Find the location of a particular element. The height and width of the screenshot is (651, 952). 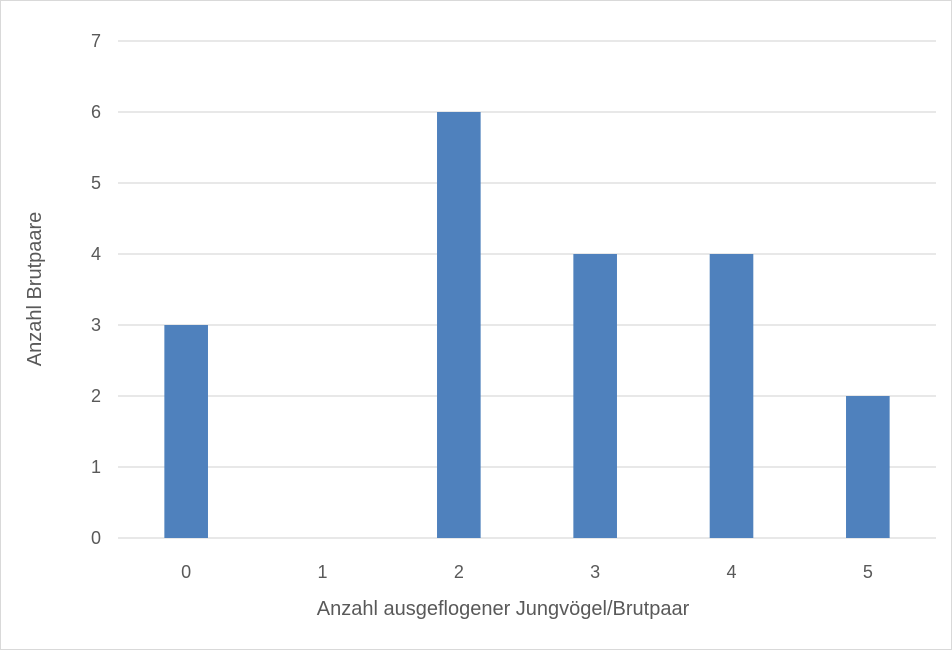

y-tick-label: 2 is located at coordinates (96, 396).